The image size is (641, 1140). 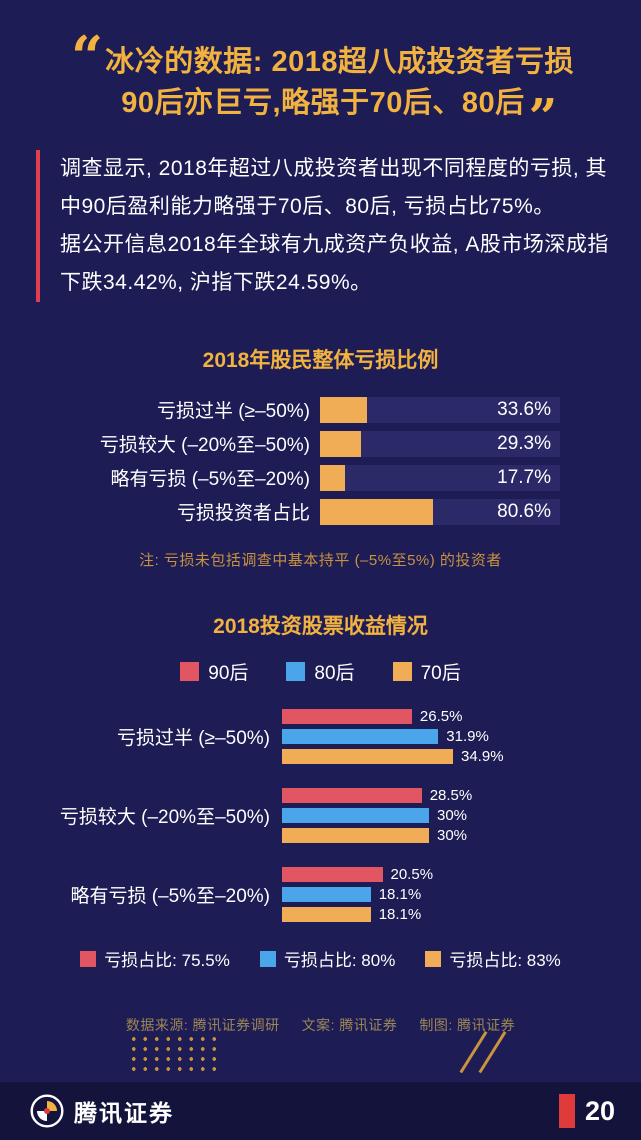 What do you see at coordinates (451, 795) in the screenshot?
I see `chart2-bar-value: 28.5%` at bounding box center [451, 795].